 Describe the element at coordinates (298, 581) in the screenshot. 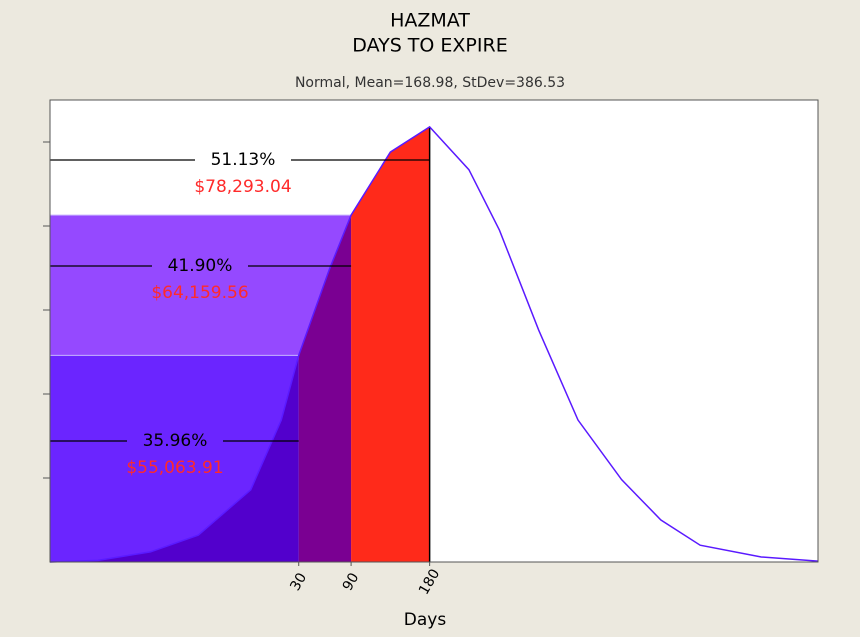

I see `x-tick-label: 30` at that location.